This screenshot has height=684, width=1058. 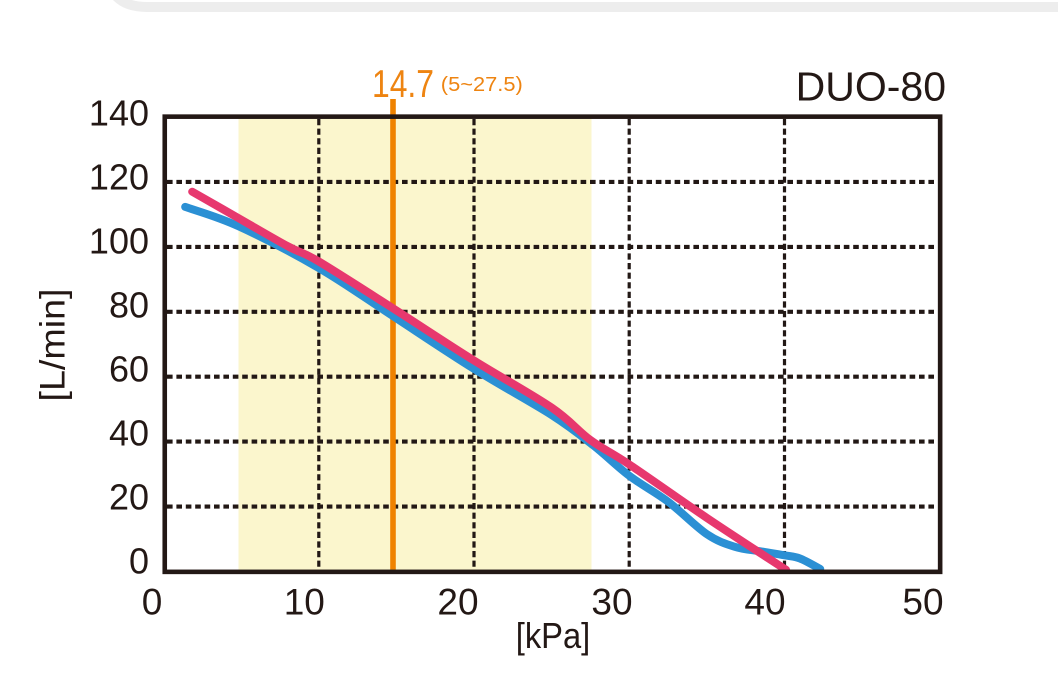 What do you see at coordinates (871, 87) in the screenshot?
I see `svg-text: DUO-80` at bounding box center [871, 87].